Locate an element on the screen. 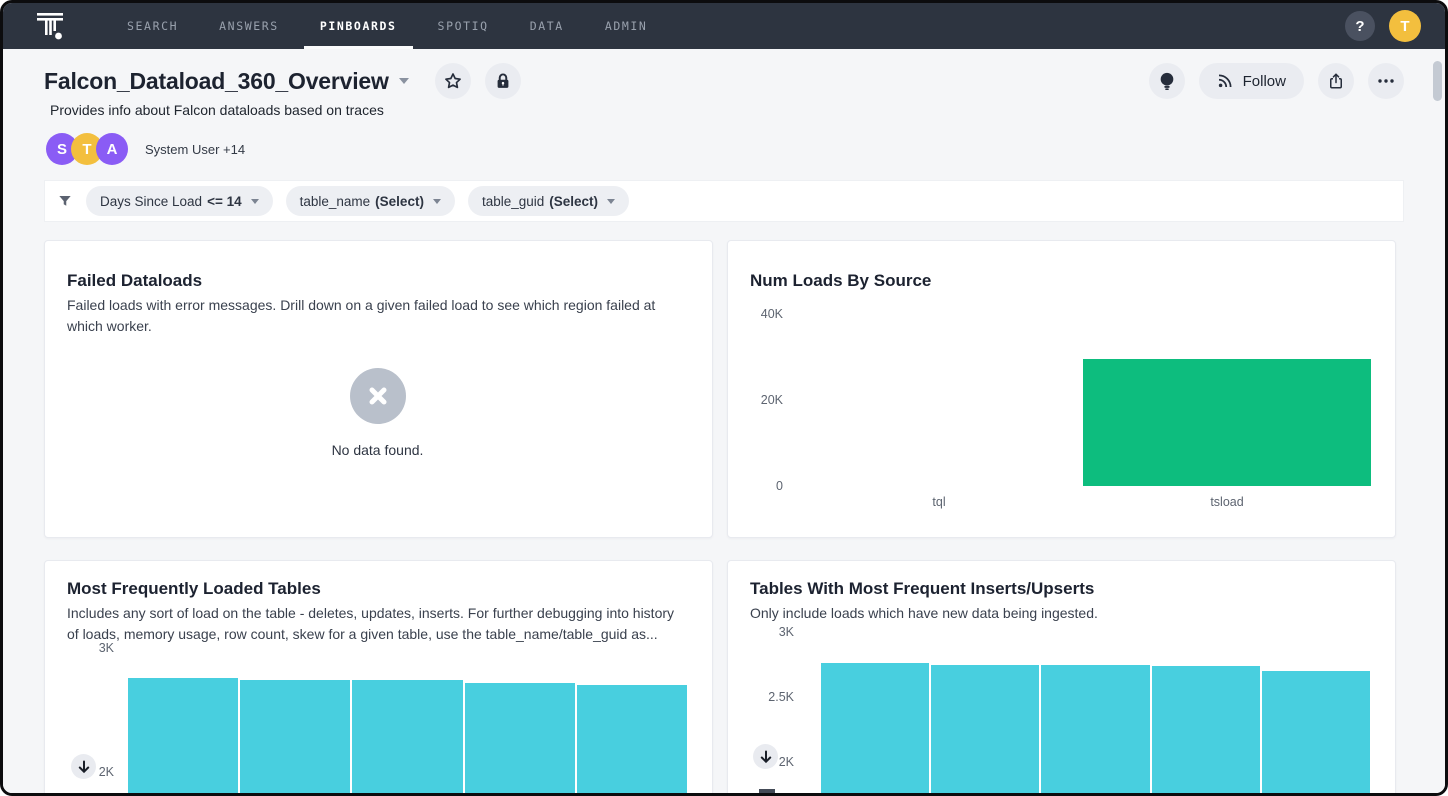 This screenshot has height=796, width=1448. share-icon is located at coordinates (1336, 81).